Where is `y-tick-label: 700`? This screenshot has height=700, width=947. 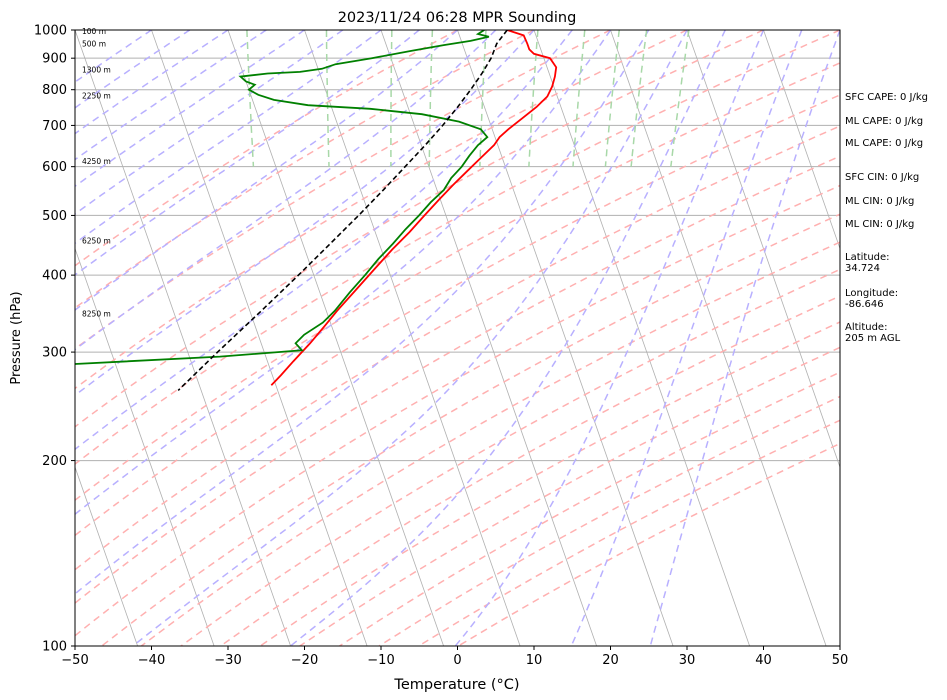
y-tick-label: 700 is located at coordinates (54, 126).